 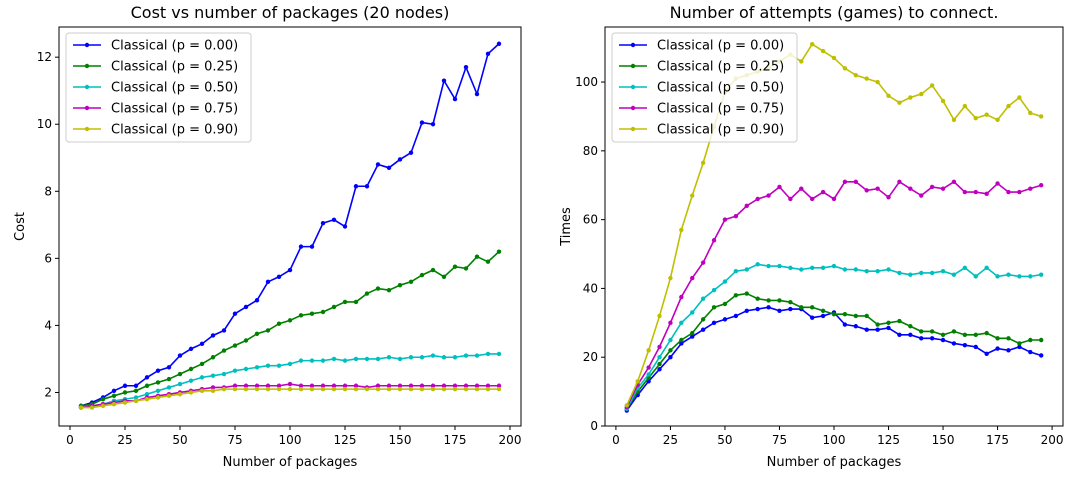 I want to click on x-axis-label: Number of packages, so click(x=834, y=462).